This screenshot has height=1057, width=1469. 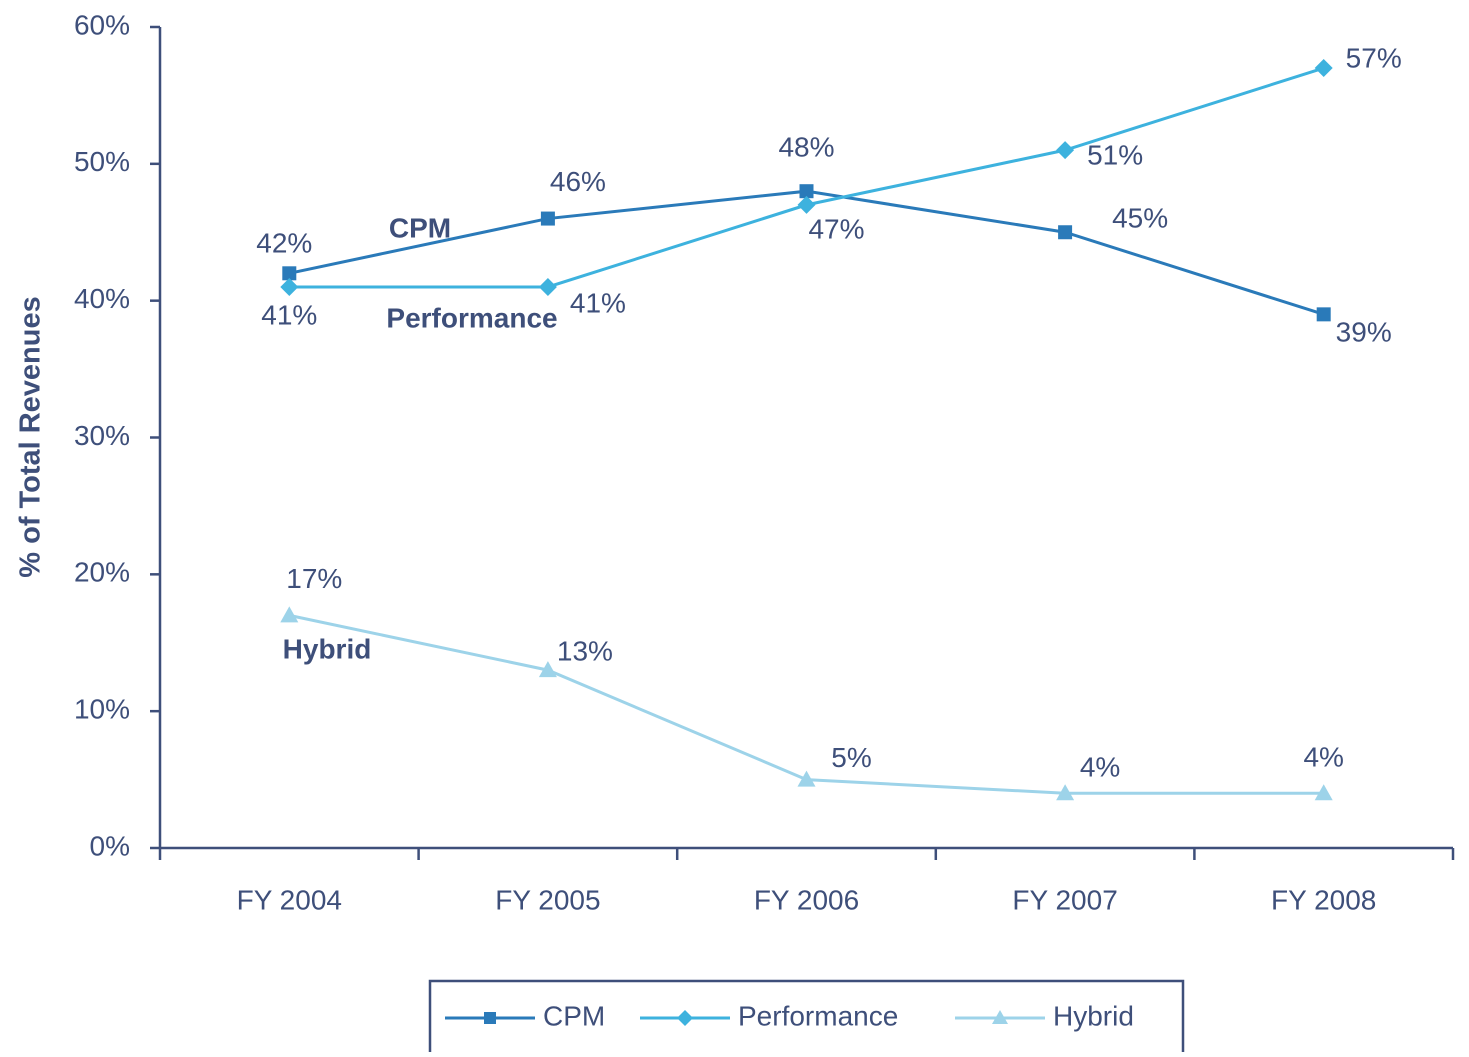 I want to click on value-label: 17%, so click(x=314, y=578).